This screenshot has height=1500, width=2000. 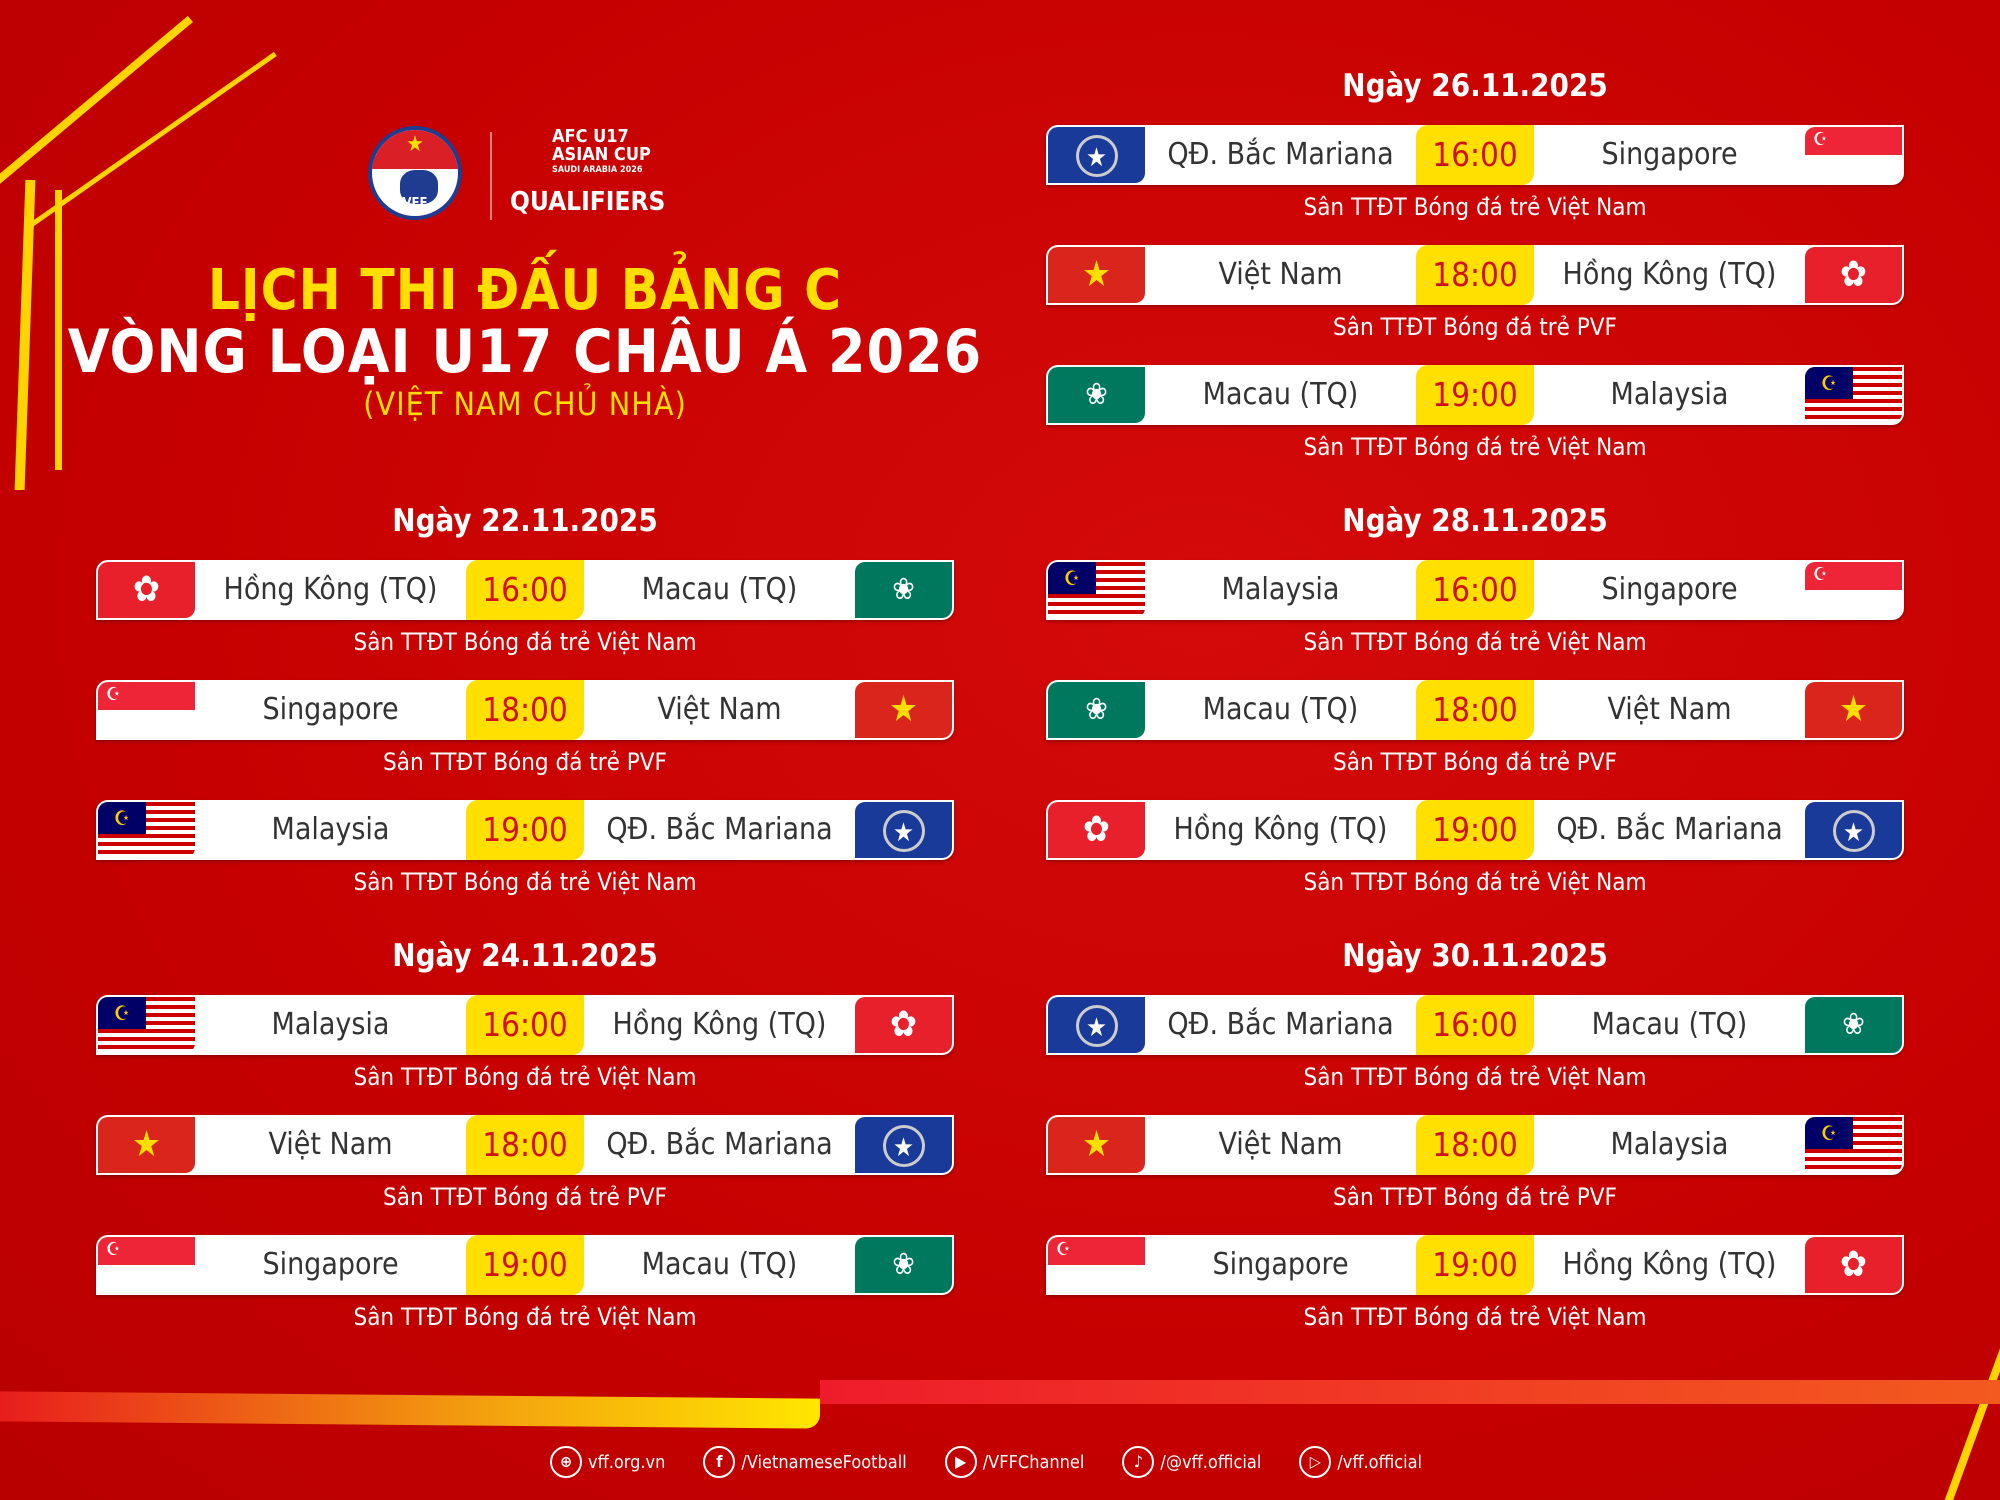 What do you see at coordinates (1475, 956) in the screenshot?
I see `match-date: Ngày 30.11.2025` at bounding box center [1475, 956].